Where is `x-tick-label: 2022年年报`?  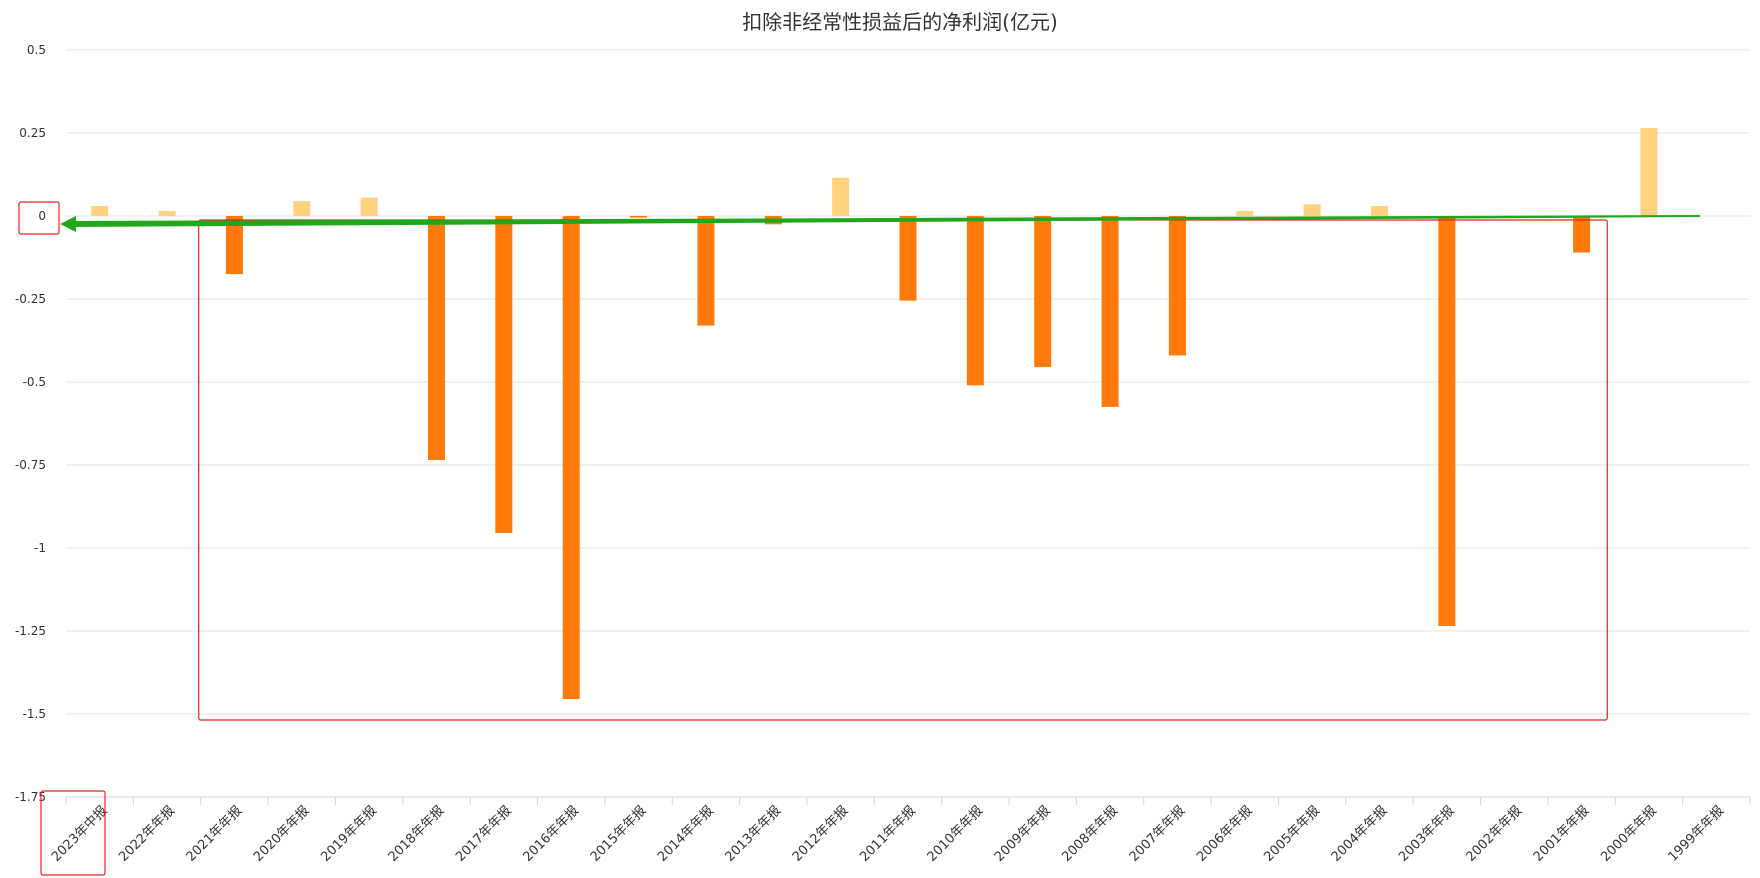 x-tick-label: 2022年年报 is located at coordinates (147, 834).